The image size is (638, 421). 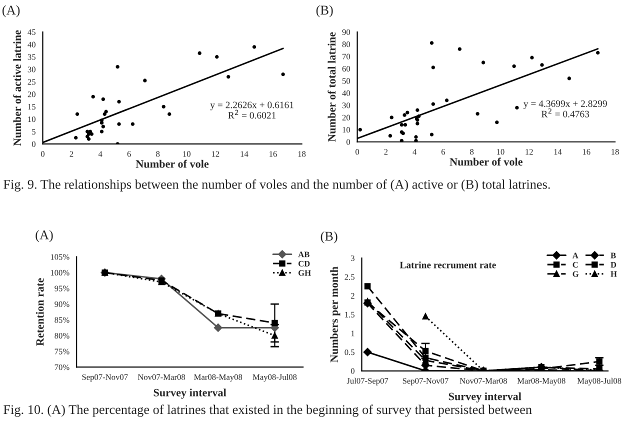 What do you see at coordinates (352, 258) in the screenshot?
I see `y-tick-label: 3` at bounding box center [352, 258].